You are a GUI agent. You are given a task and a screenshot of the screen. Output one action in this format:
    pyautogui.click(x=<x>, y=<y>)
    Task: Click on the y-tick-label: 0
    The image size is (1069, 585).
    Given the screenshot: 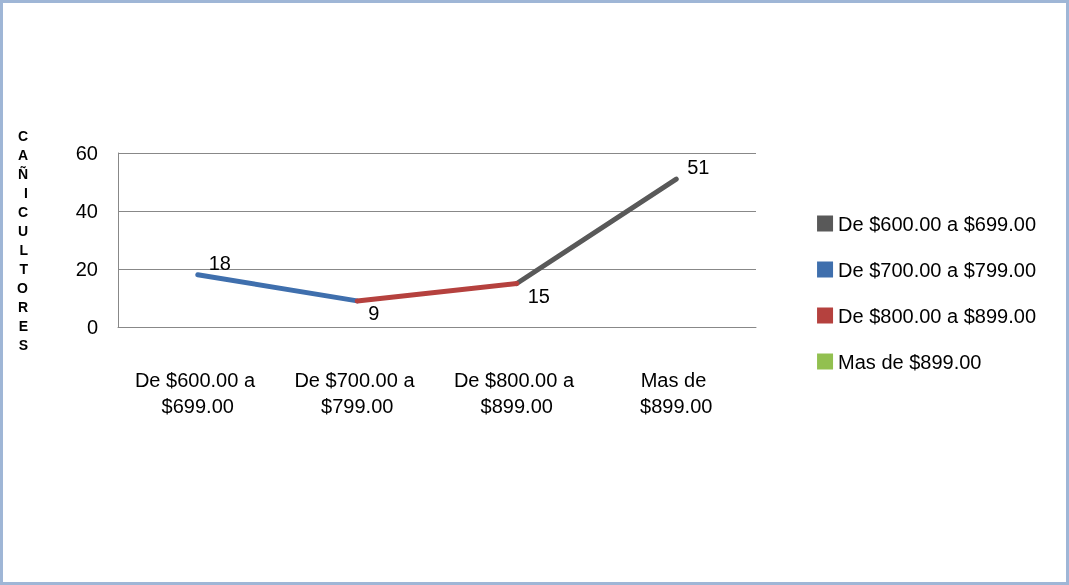 What is the action you would take?
    pyautogui.click(x=92, y=327)
    